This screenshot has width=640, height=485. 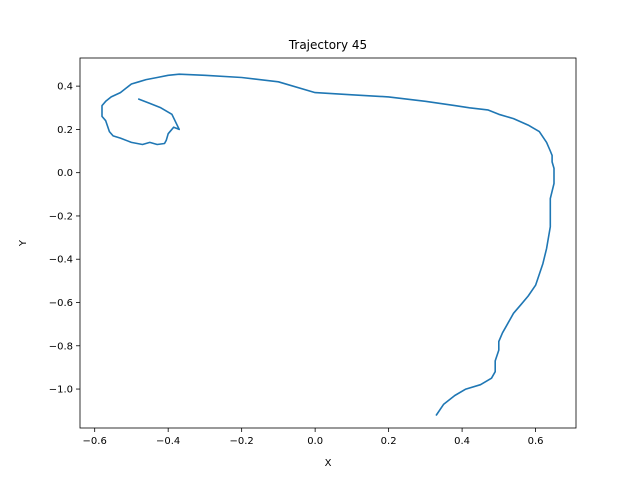 What do you see at coordinates (327, 45) in the screenshot?
I see `chart-title: Trajectory 45` at bounding box center [327, 45].